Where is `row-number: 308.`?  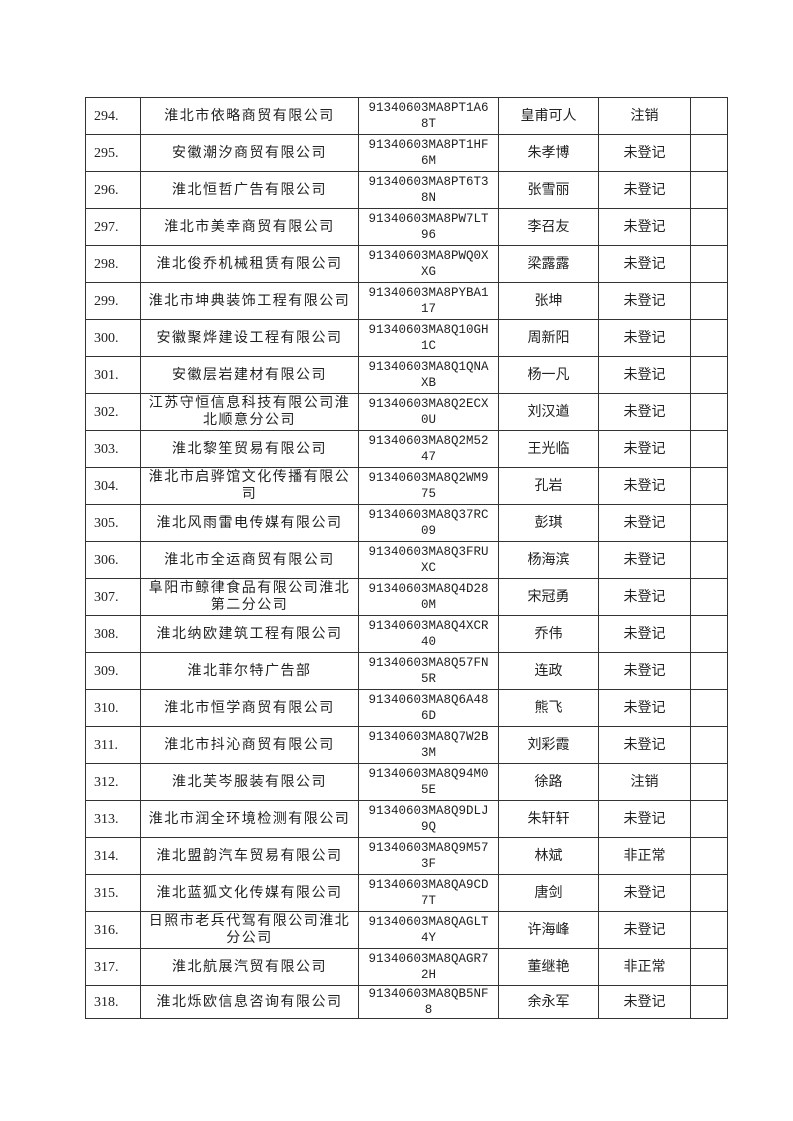 row-number: 308. is located at coordinates (113, 634).